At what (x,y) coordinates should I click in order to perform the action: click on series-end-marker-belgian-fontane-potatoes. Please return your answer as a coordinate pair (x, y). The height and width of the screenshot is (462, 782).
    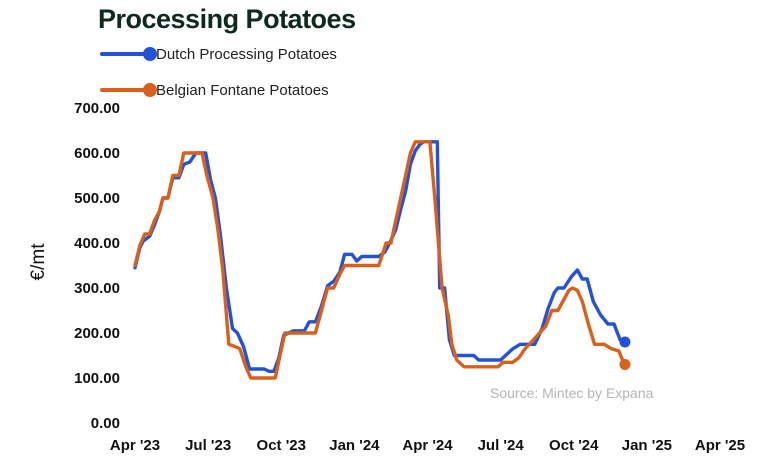
    Looking at the image, I should click on (625, 364).